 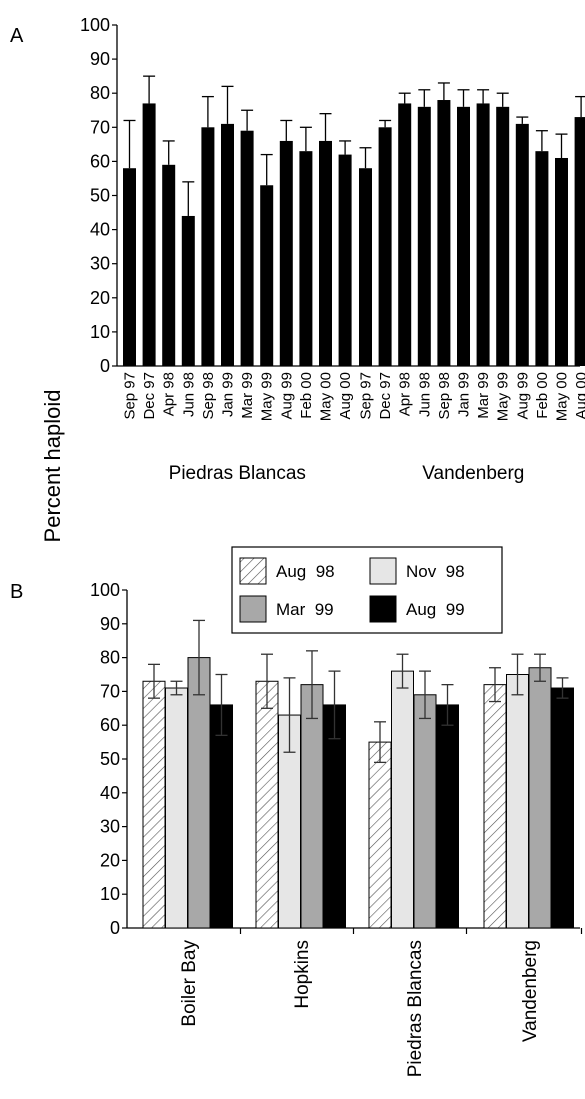 What do you see at coordinates (444, 396) in the screenshot?
I see `x-tick-label-vandenberg: Sep 98` at bounding box center [444, 396].